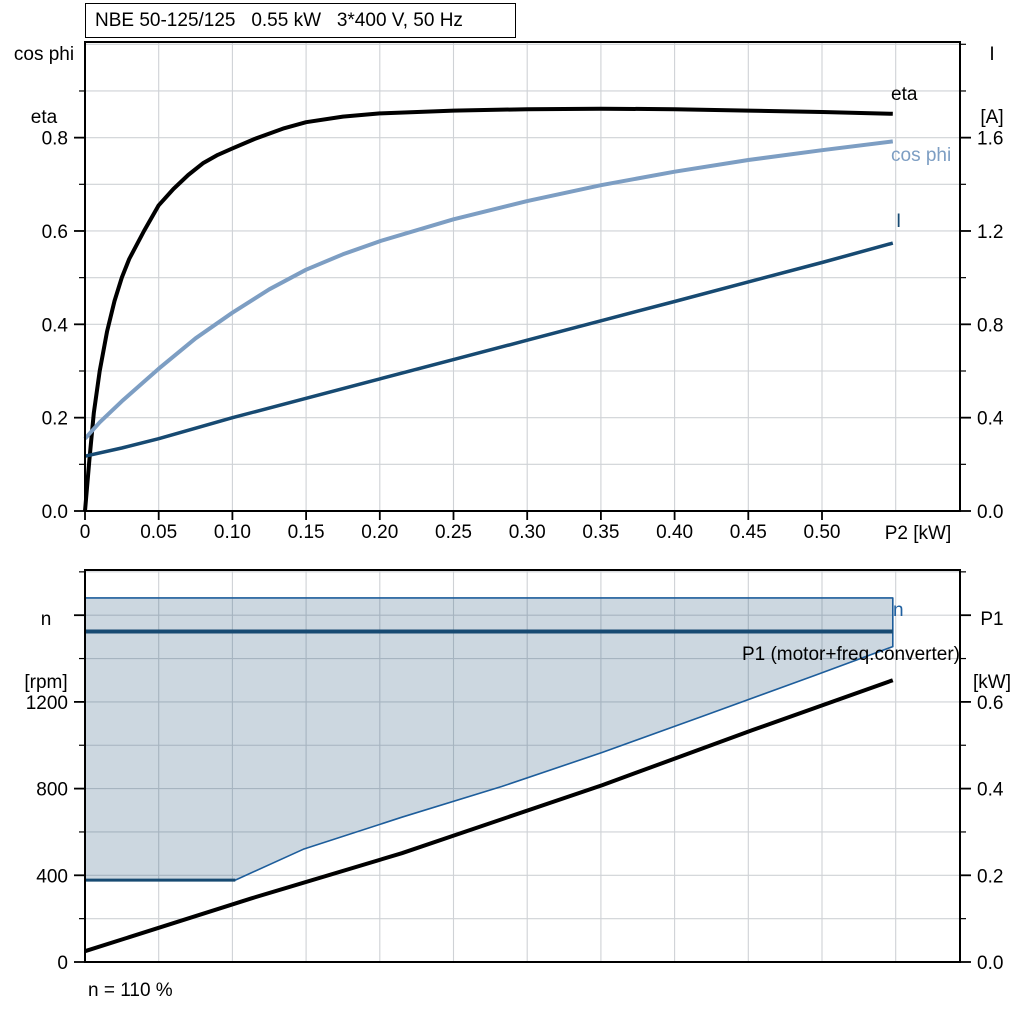 Image resolution: width=1024 pixels, height=1024 pixels. What do you see at coordinates (46, 682) in the screenshot?
I see `left-axis-unit-rpm: [rpm]` at bounding box center [46, 682].